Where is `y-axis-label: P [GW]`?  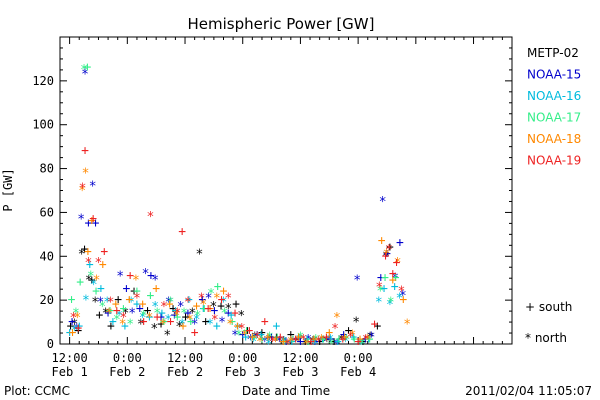 y-axis-label: P [GW] is located at coordinates (8, 189).